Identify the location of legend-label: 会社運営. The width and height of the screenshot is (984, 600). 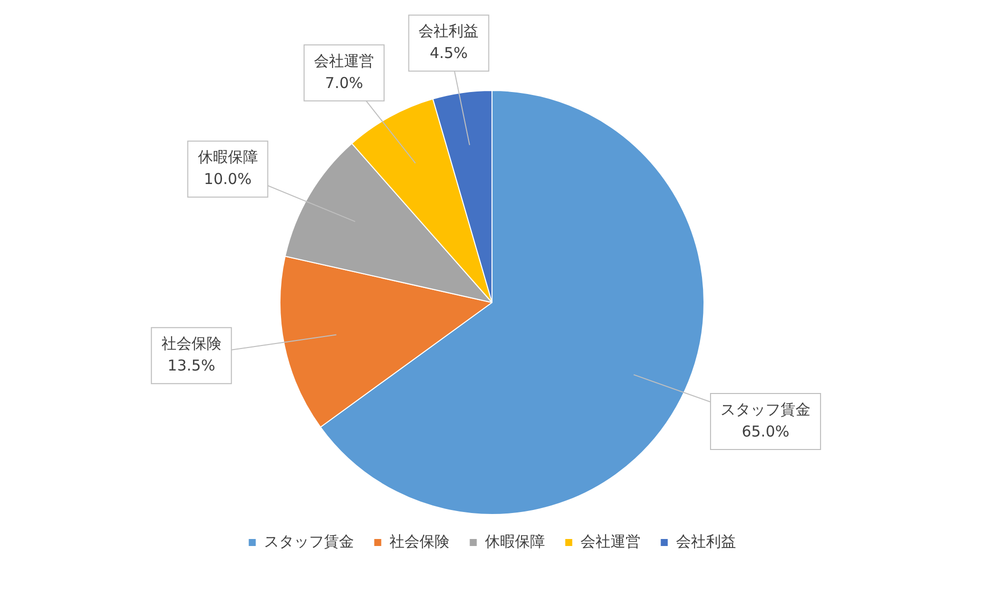
(610, 541).